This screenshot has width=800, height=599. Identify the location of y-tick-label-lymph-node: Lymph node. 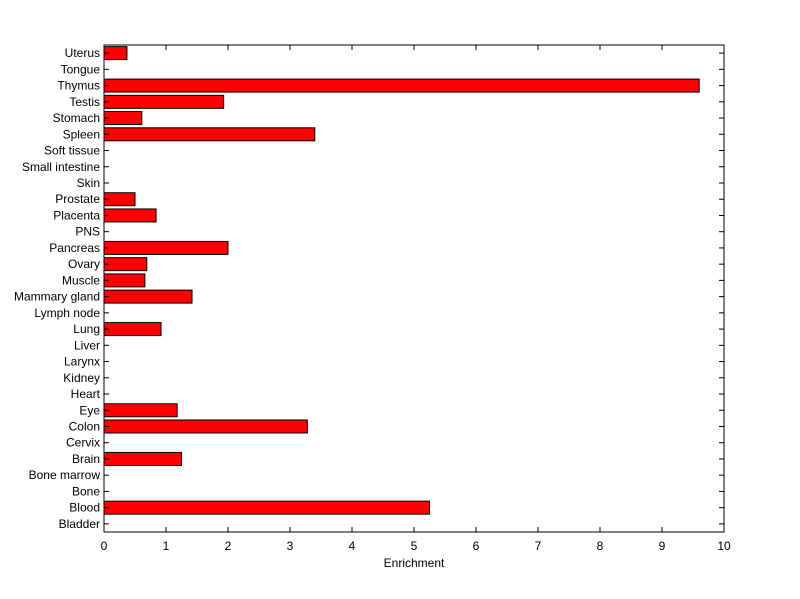
(67, 313).